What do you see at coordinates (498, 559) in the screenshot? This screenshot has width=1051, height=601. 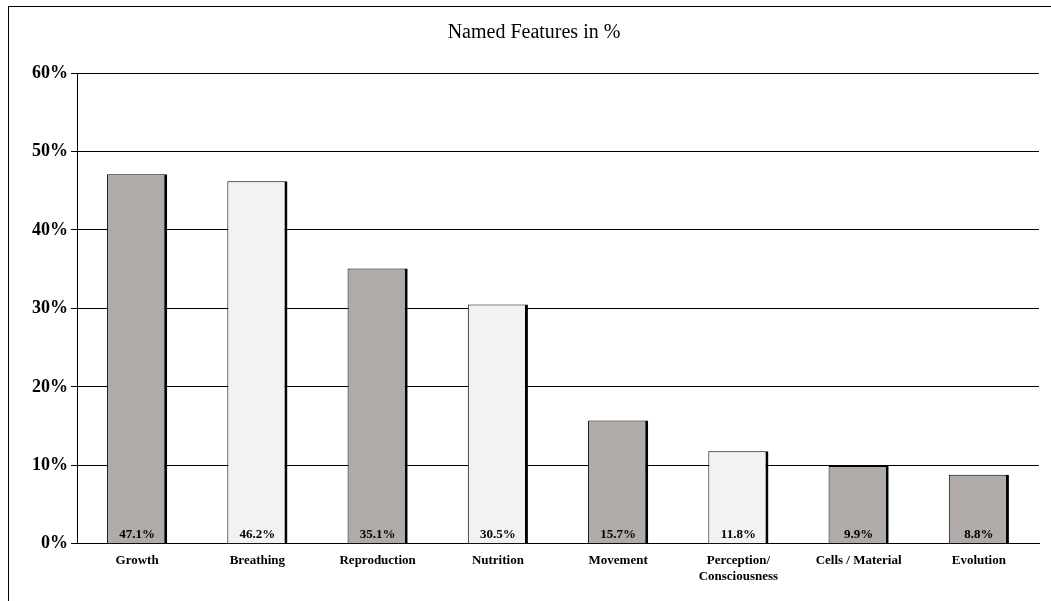 I see `x-tick-label: Nutrition` at bounding box center [498, 559].